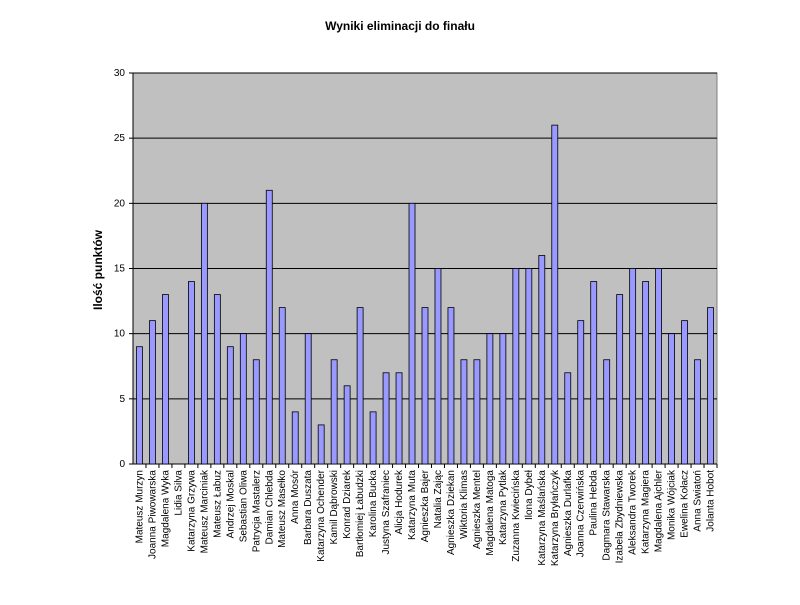 The height and width of the screenshot is (605, 800). Describe the element at coordinates (98, 269) in the screenshot. I see `y-axis-label: Ilość punktów` at that location.